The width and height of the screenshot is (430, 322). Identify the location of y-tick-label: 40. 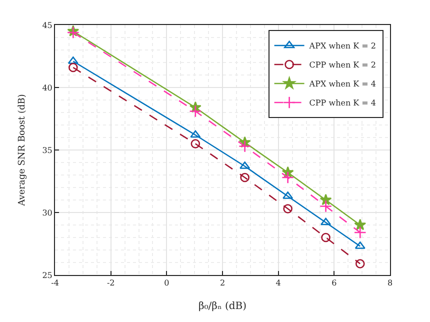
(47, 87).